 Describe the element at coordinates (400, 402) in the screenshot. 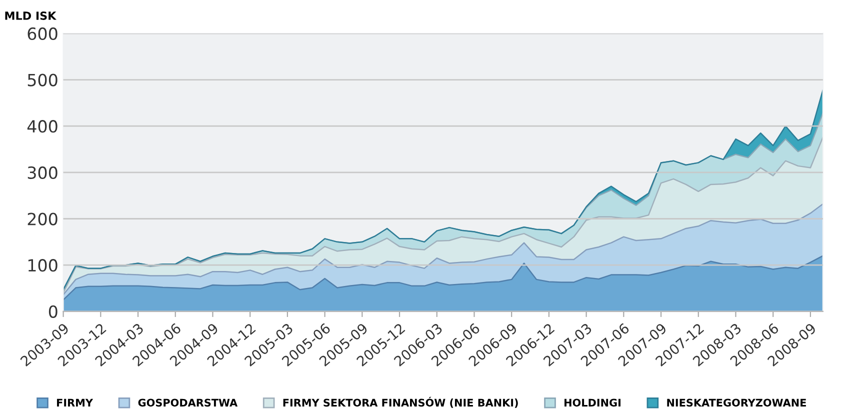

I see `legend-label: FIRMY SEKTORA FINANSÓW (NIE BANKI)` at that location.